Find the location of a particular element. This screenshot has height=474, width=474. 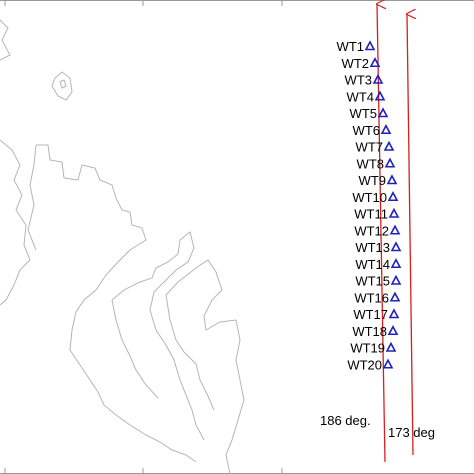

turbine-label: WT17 is located at coordinates (370, 314).